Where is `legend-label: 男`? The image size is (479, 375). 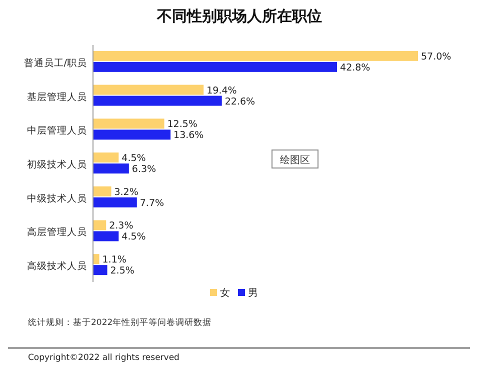 legend-label: 男 is located at coordinates (253, 293).